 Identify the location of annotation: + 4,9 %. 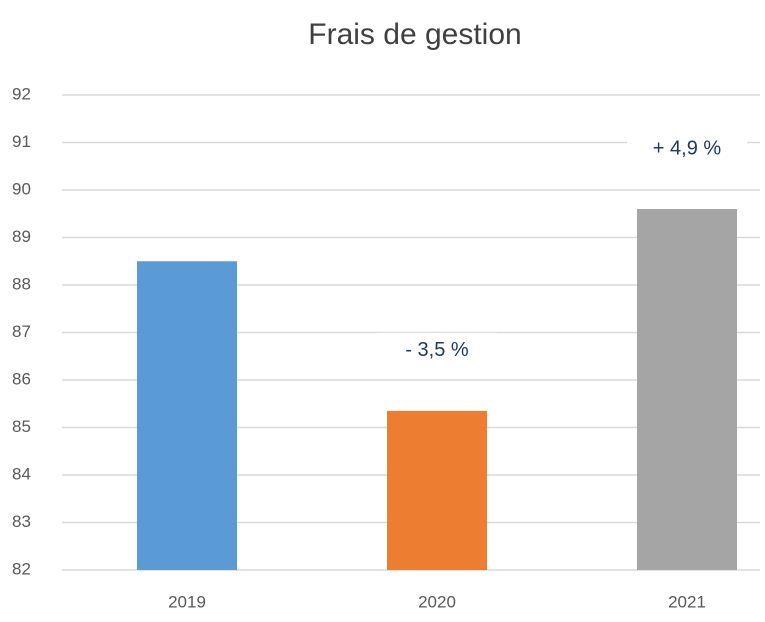
(687, 148).